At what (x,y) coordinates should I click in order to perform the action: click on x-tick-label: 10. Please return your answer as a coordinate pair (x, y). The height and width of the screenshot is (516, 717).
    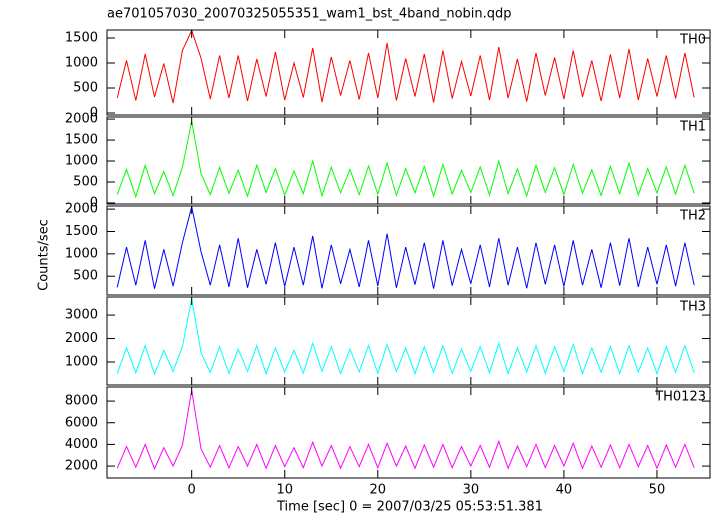
    Looking at the image, I should click on (284, 490).